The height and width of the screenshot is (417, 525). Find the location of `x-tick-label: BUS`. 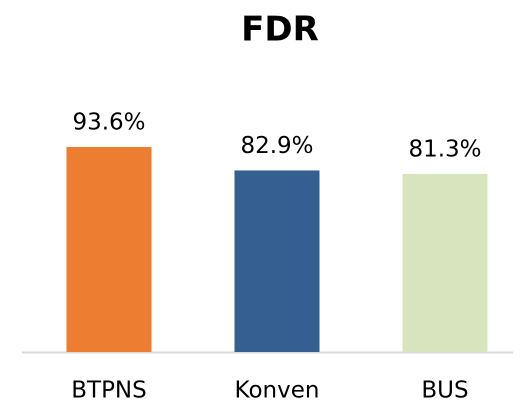

x-tick-label: BUS is located at coordinates (444, 391).